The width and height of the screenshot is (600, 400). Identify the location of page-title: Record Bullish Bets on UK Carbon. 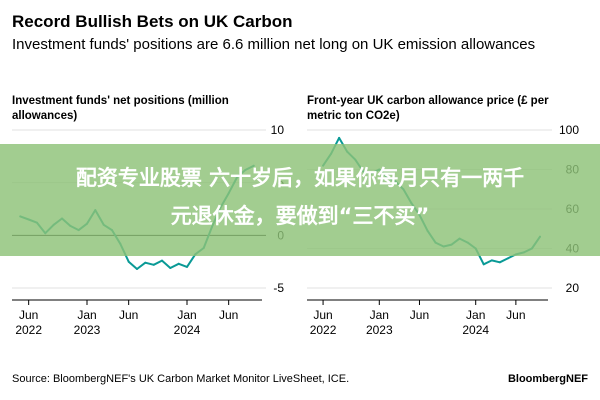
(152, 21).